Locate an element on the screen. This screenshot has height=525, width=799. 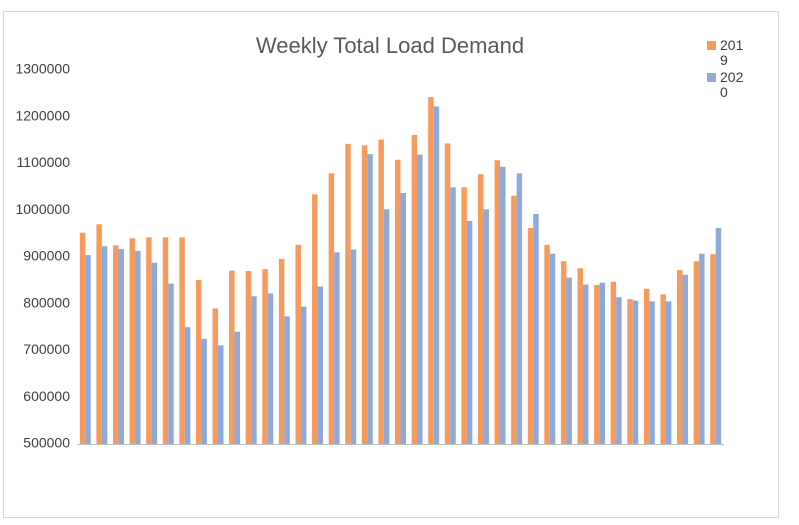
y-tick-label: 1000000 is located at coordinates (42, 209).